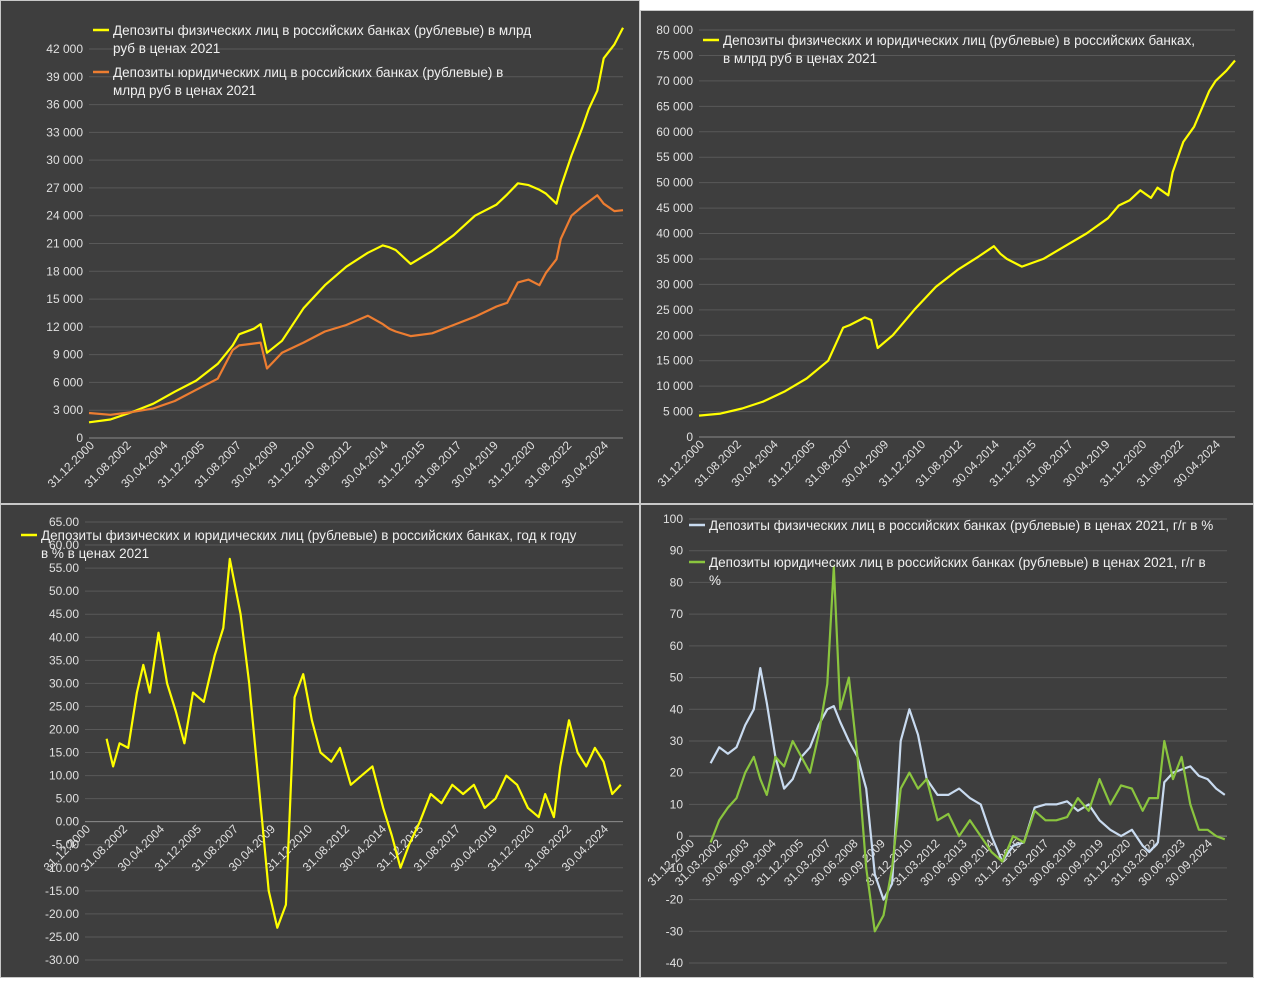  What do you see at coordinates (64, 77) in the screenshot?
I see `y-tick-label: 39 000` at bounding box center [64, 77].